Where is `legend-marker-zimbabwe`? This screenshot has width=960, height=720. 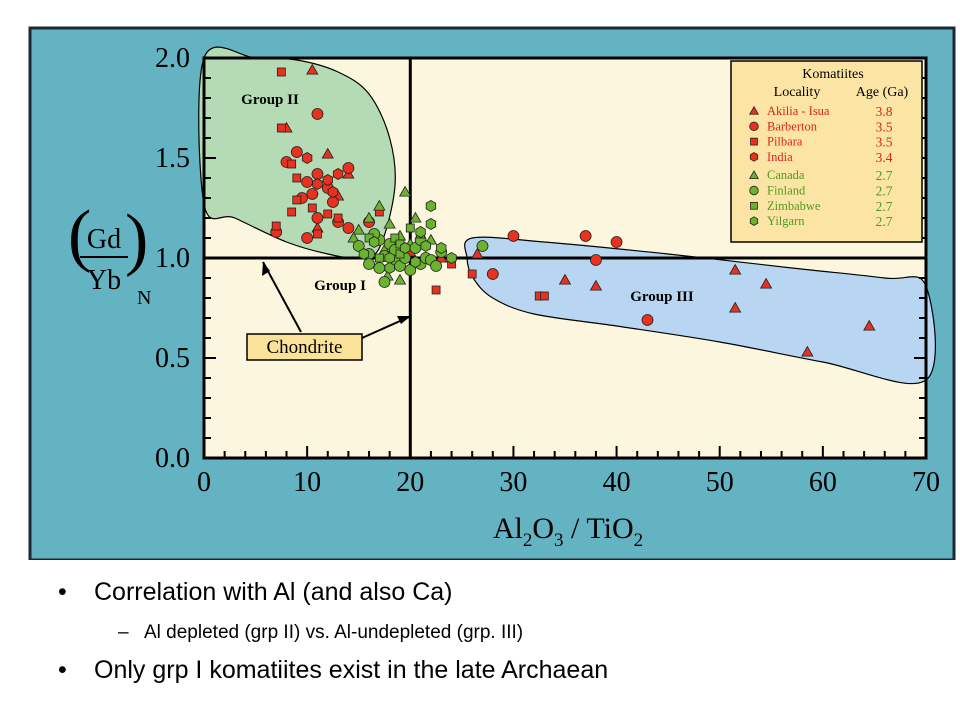 legend-marker-zimbabwe is located at coordinates (754, 205).